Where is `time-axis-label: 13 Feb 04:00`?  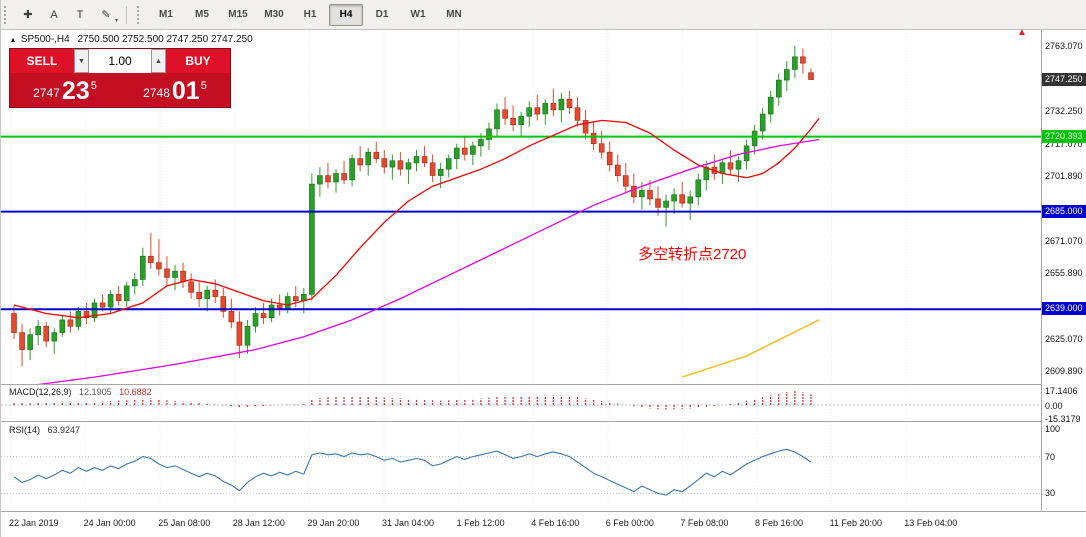 time-axis-label: 13 Feb 04:00 is located at coordinates (931, 523).